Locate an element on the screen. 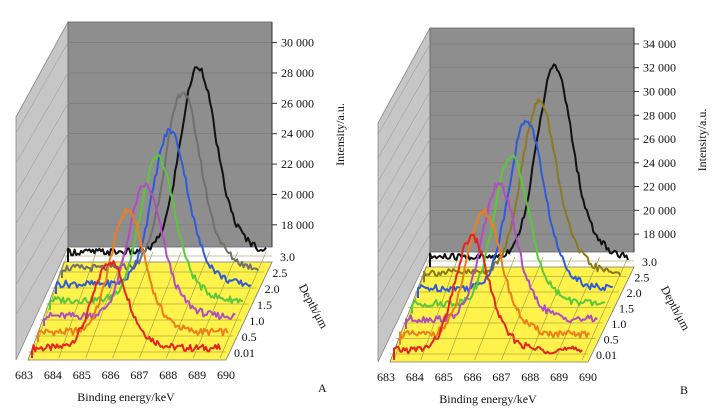  floor is located at coordinates (150, 311).